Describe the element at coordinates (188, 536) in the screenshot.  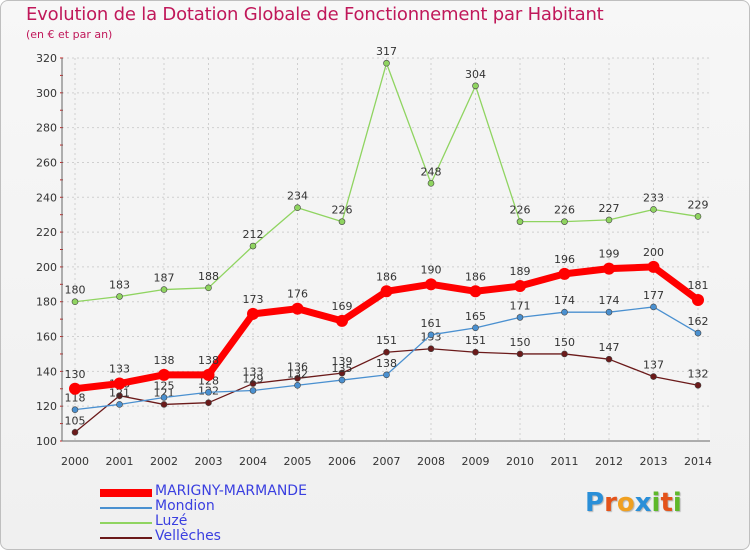
I see `legend-label: Vellèches` at that location.